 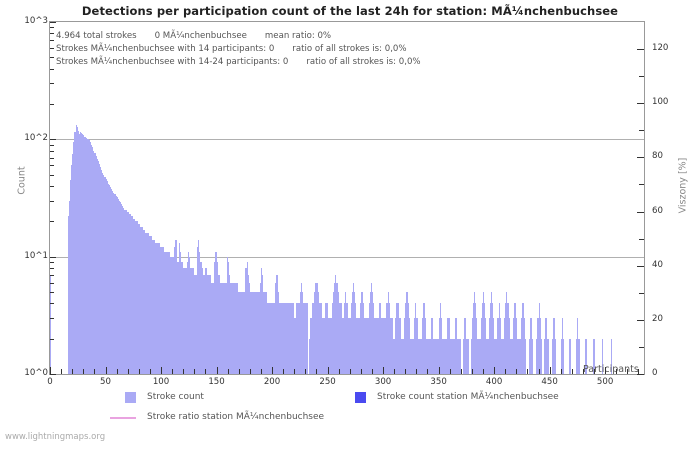 What do you see at coordinates (216, 382) in the screenshot?
I see `x-tick-label: 150` at bounding box center [216, 382].